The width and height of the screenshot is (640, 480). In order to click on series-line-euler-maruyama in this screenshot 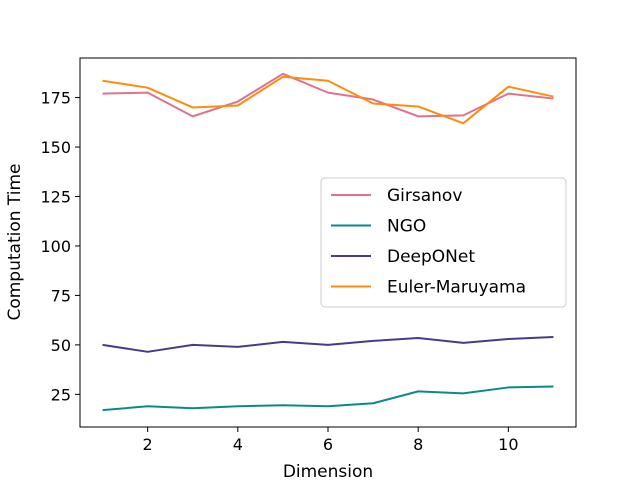, I will do `click(328, 100)`.